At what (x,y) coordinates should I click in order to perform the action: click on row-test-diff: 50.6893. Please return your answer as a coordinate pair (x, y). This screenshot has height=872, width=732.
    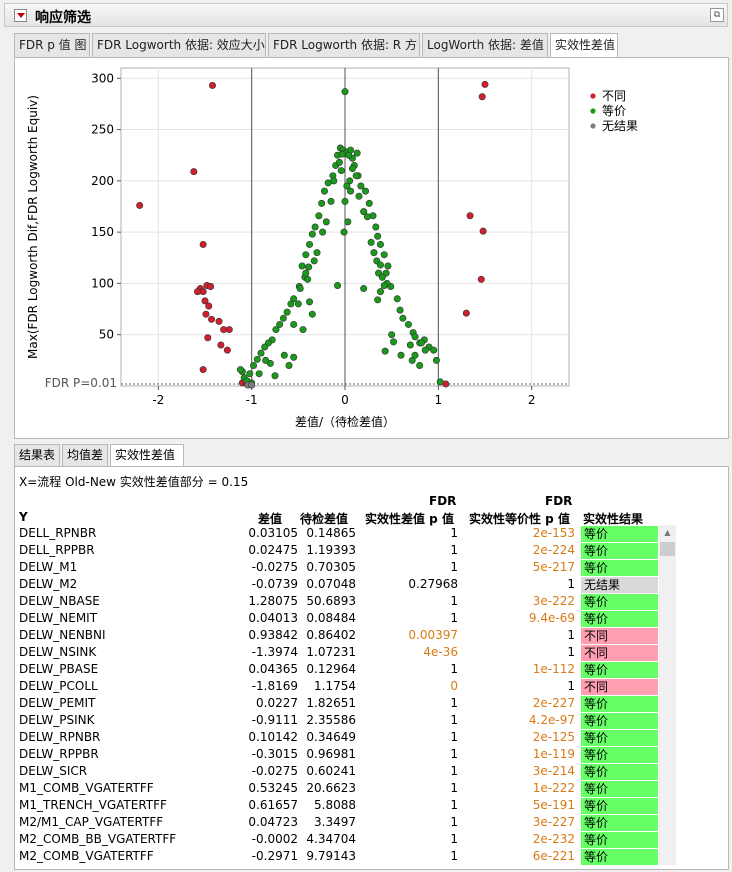
    Looking at the image, I should click on (331, 601).